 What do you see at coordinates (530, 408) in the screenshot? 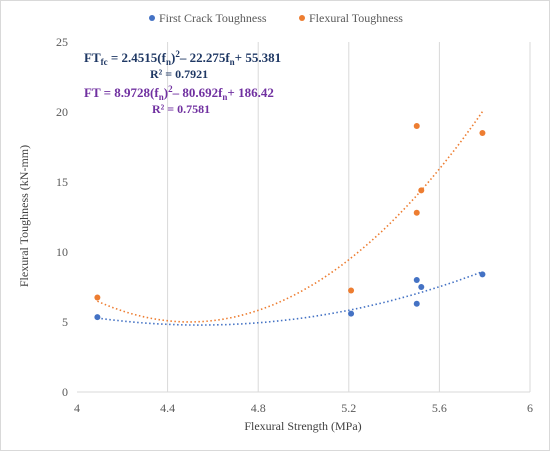
I see `x-tick-label: 6` at bounding box center [530, 408].